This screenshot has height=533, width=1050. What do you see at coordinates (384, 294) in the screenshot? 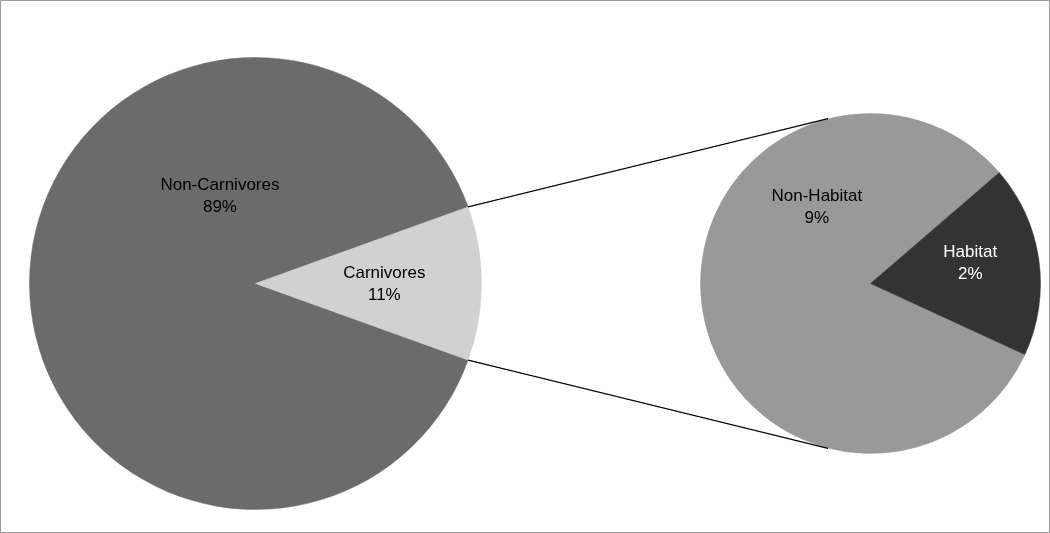
I see `data-label: 11%` at bounding box center [384, 294].